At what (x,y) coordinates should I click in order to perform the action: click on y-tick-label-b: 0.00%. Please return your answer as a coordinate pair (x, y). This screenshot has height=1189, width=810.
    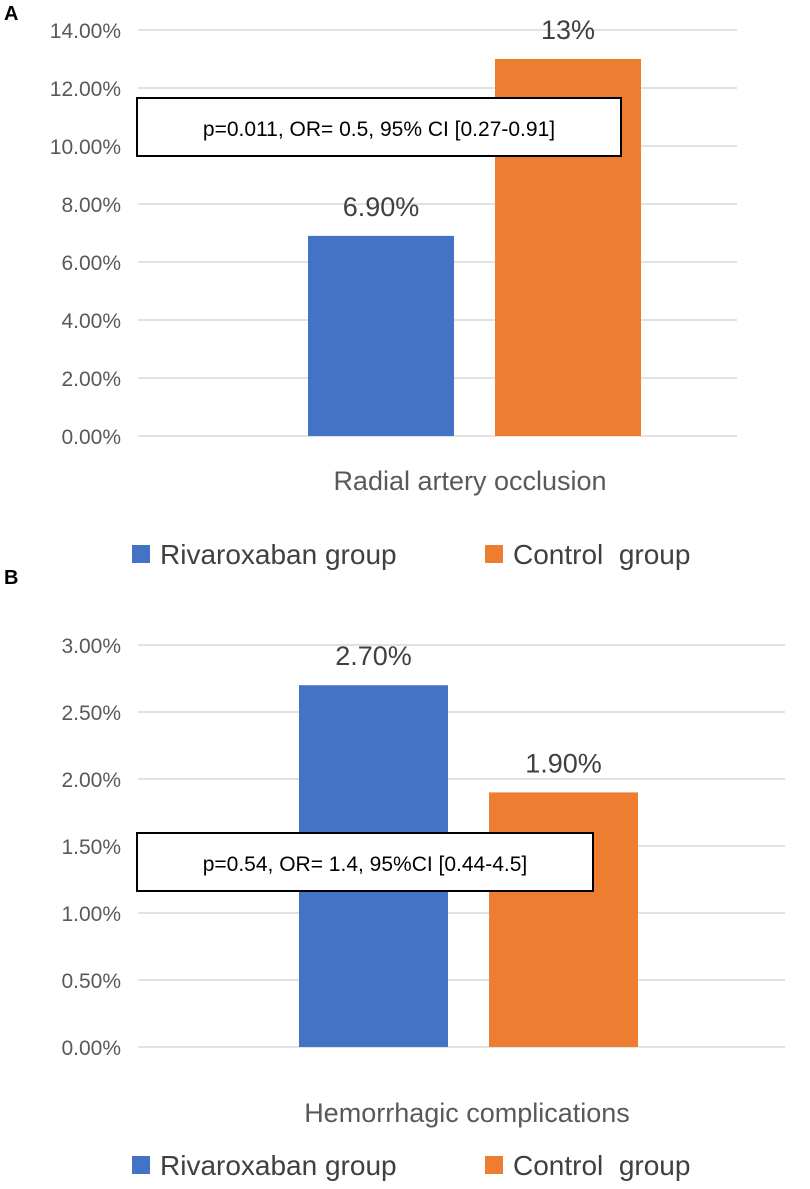
    Looking at the image, I should click on (91, 1048).